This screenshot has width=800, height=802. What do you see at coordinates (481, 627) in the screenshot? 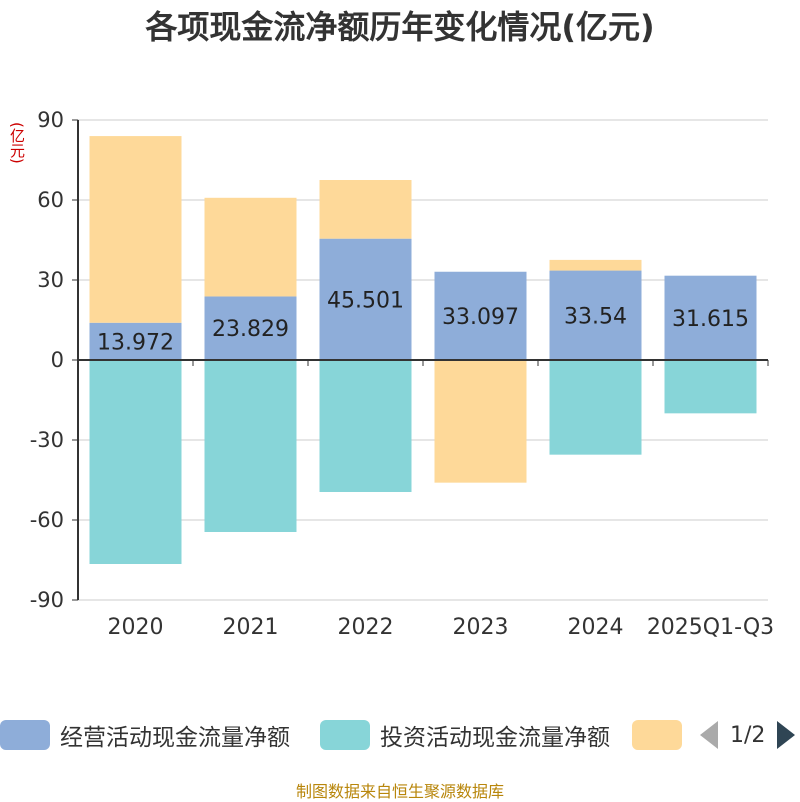
I see `x-tick-label: 2023` at bounding box center [481, 627].